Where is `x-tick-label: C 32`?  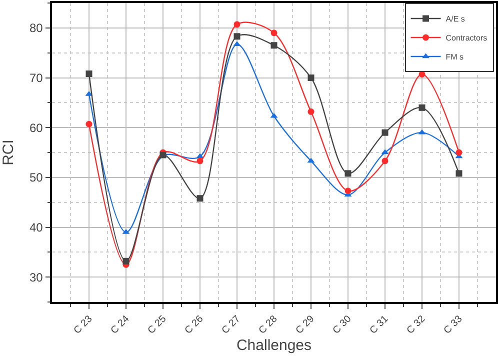
x-tick-label: C 32 is located at coordinates (416, 324).